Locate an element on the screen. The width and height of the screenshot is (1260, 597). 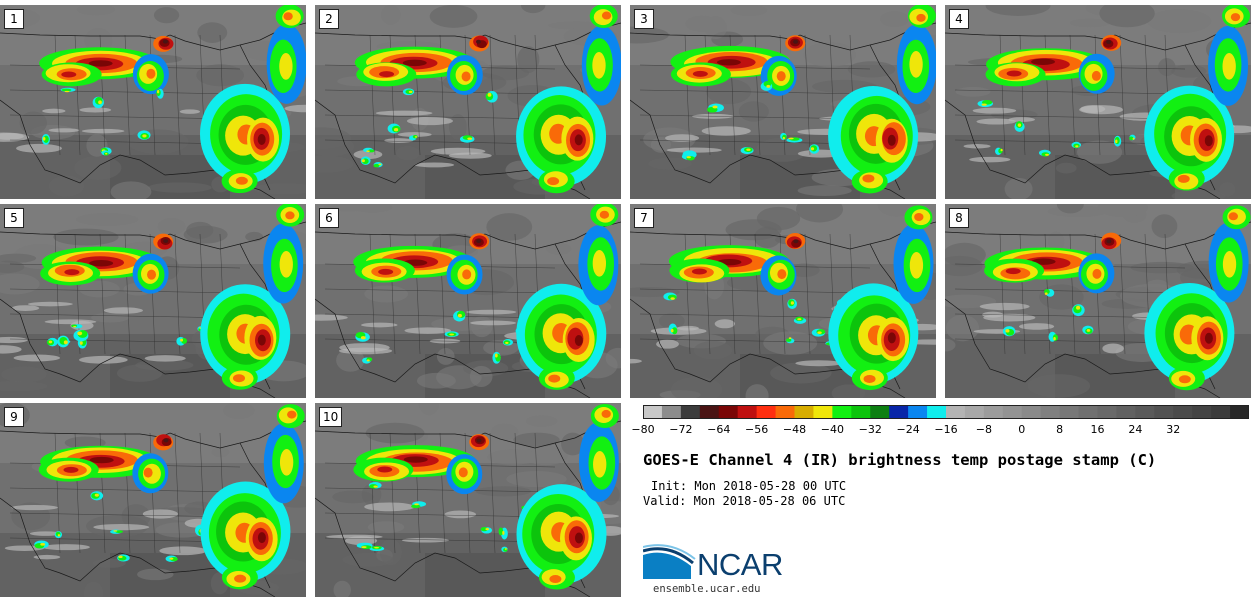
colorbar-tick: −40 is located at coordinates (832, 429).